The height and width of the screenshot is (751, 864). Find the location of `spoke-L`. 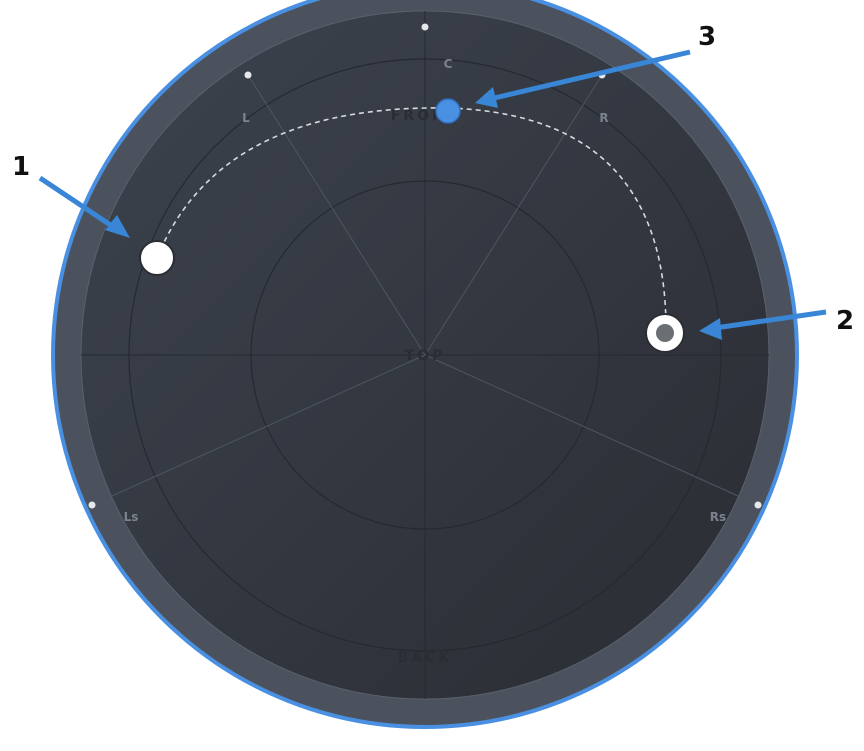

spoke-L is located at coordinates (336, 215).